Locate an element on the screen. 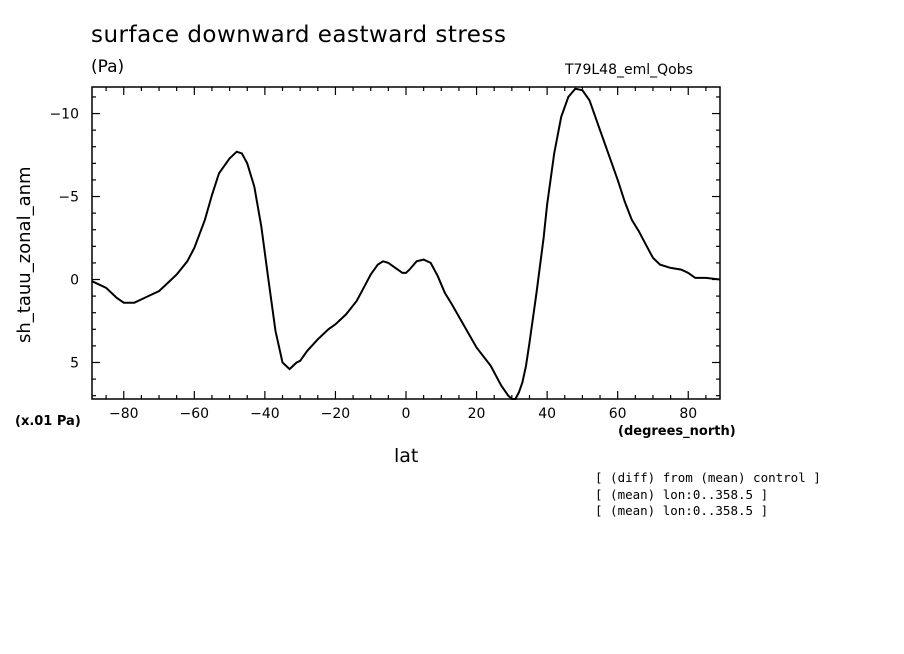 The image size is (904, 654). x-tick-label: 0 is located at coordinates (406, 414).